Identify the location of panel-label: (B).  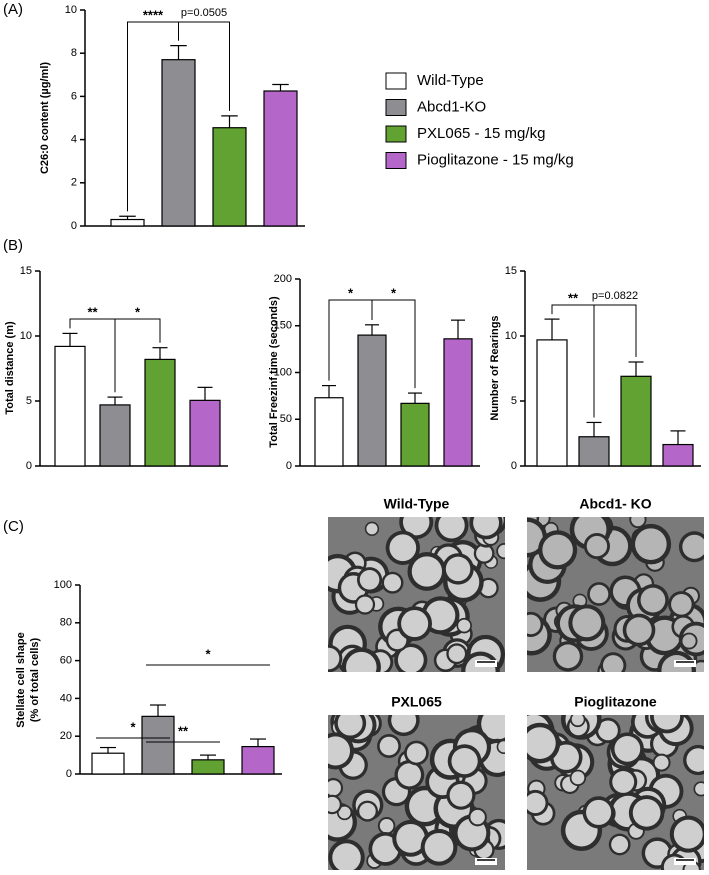
(13, 245).